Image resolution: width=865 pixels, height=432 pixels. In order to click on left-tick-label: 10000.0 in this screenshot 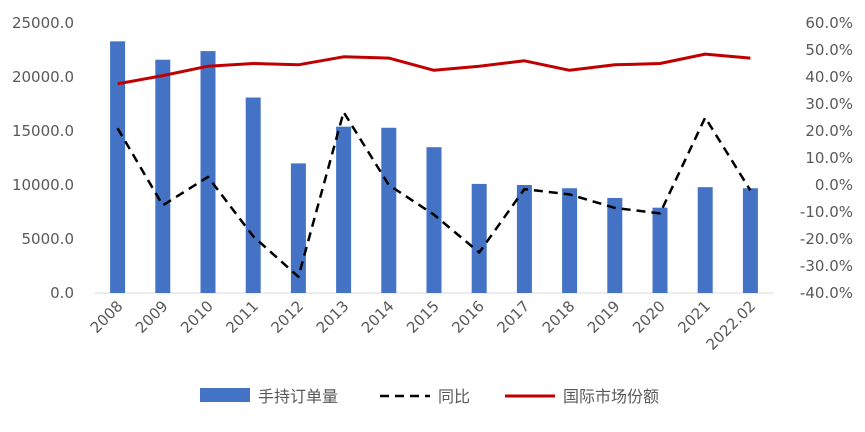, I will do `click(43, 185)`.